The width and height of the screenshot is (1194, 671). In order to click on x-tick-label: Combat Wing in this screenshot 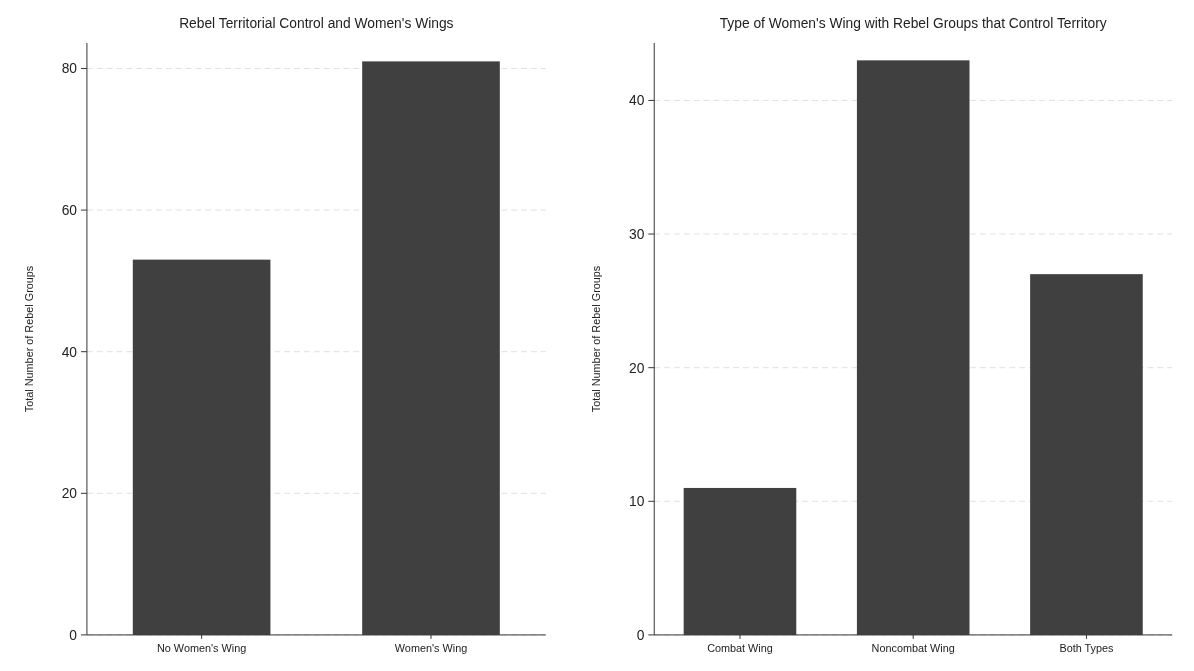, I will do `click(740, 647)`.